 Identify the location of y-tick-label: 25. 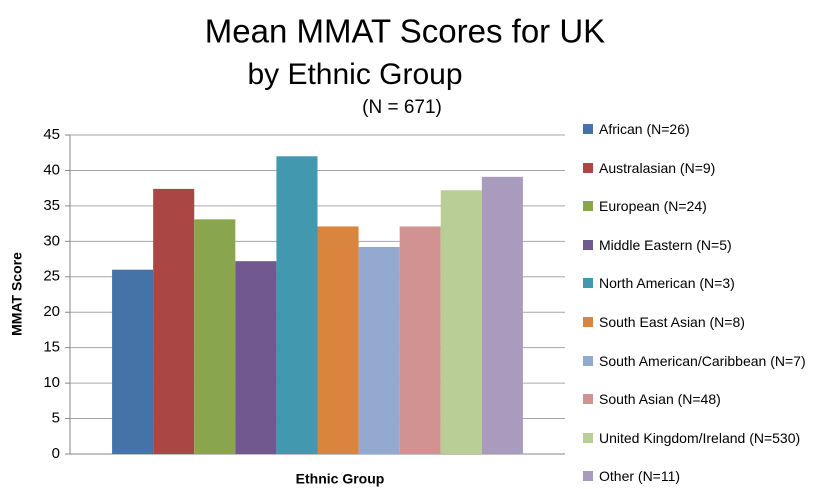
(51, 276).